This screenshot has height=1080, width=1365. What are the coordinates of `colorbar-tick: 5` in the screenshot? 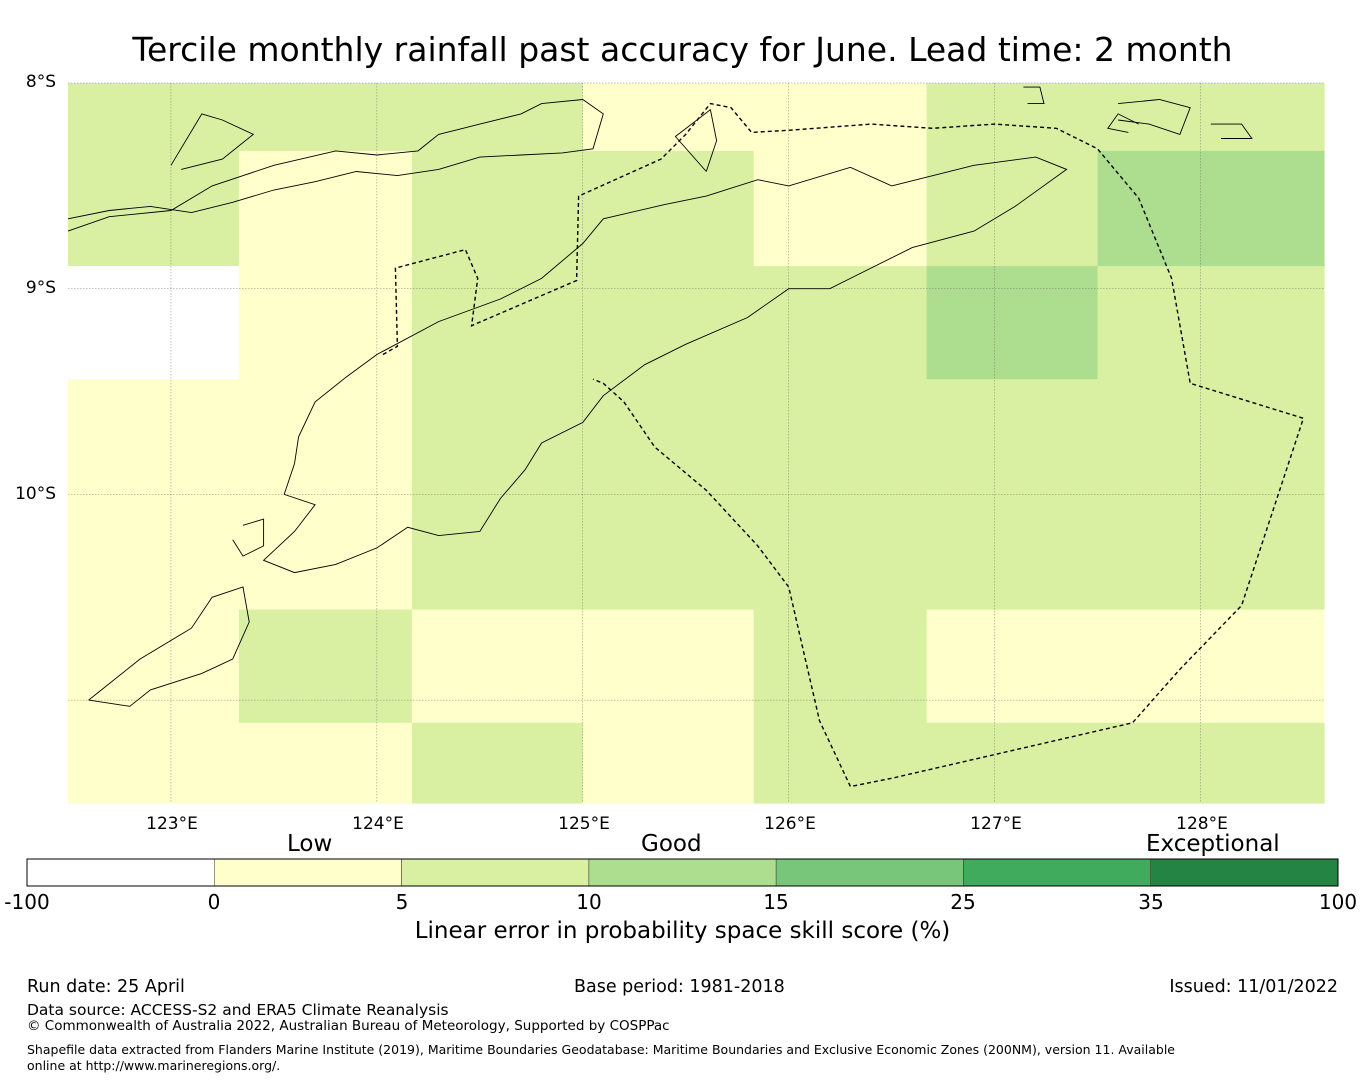 It's located at (402, 902).